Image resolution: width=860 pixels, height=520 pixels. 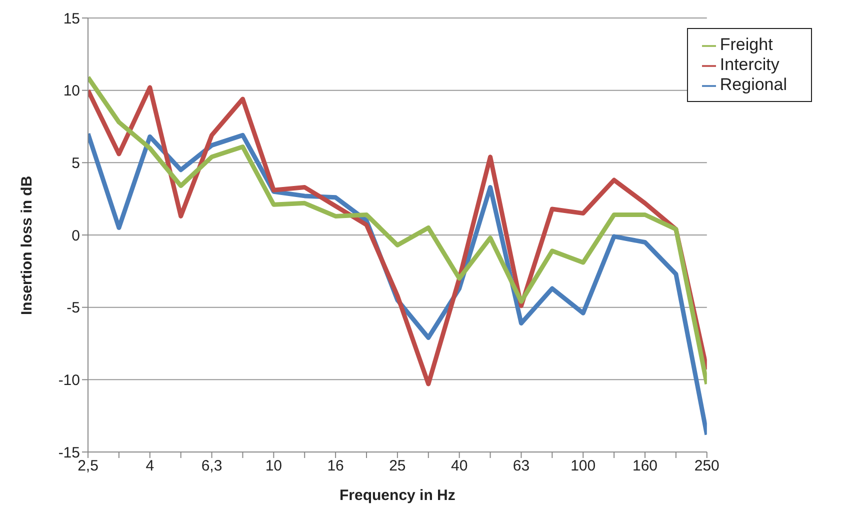 I want to click on x-tick-label: 4, so click(x=150, y=466).